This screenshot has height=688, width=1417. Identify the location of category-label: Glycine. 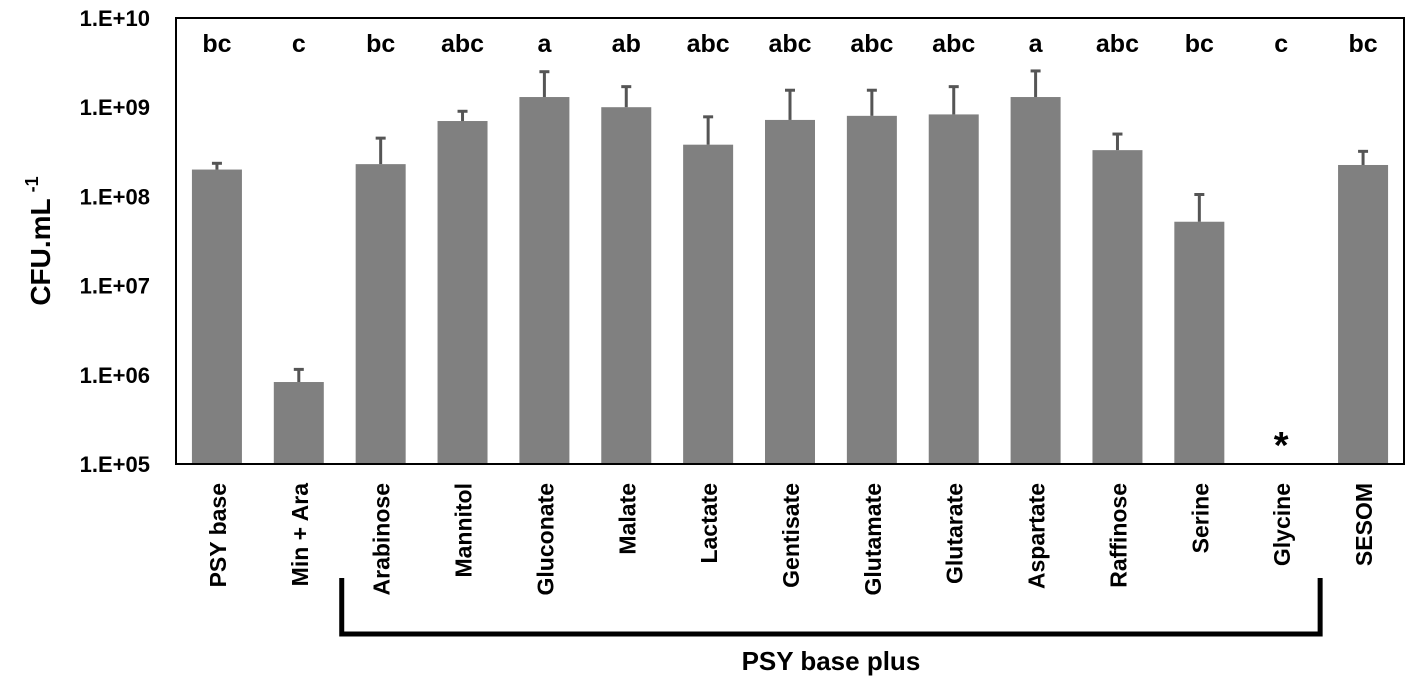
(1282, 524).